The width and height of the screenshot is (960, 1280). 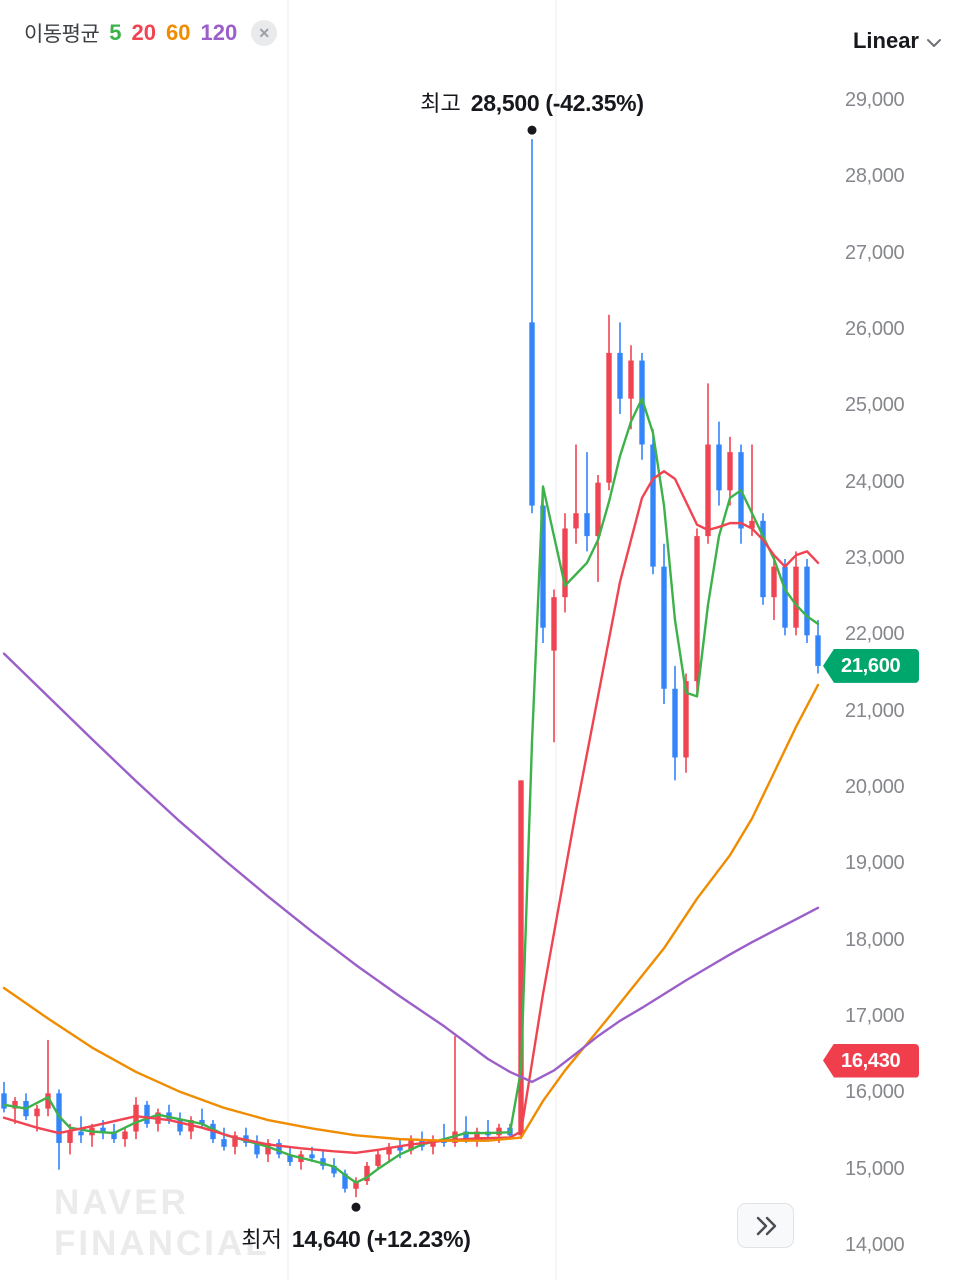 I want to click on ma-period-60: 60, so click(x=178, y=32).